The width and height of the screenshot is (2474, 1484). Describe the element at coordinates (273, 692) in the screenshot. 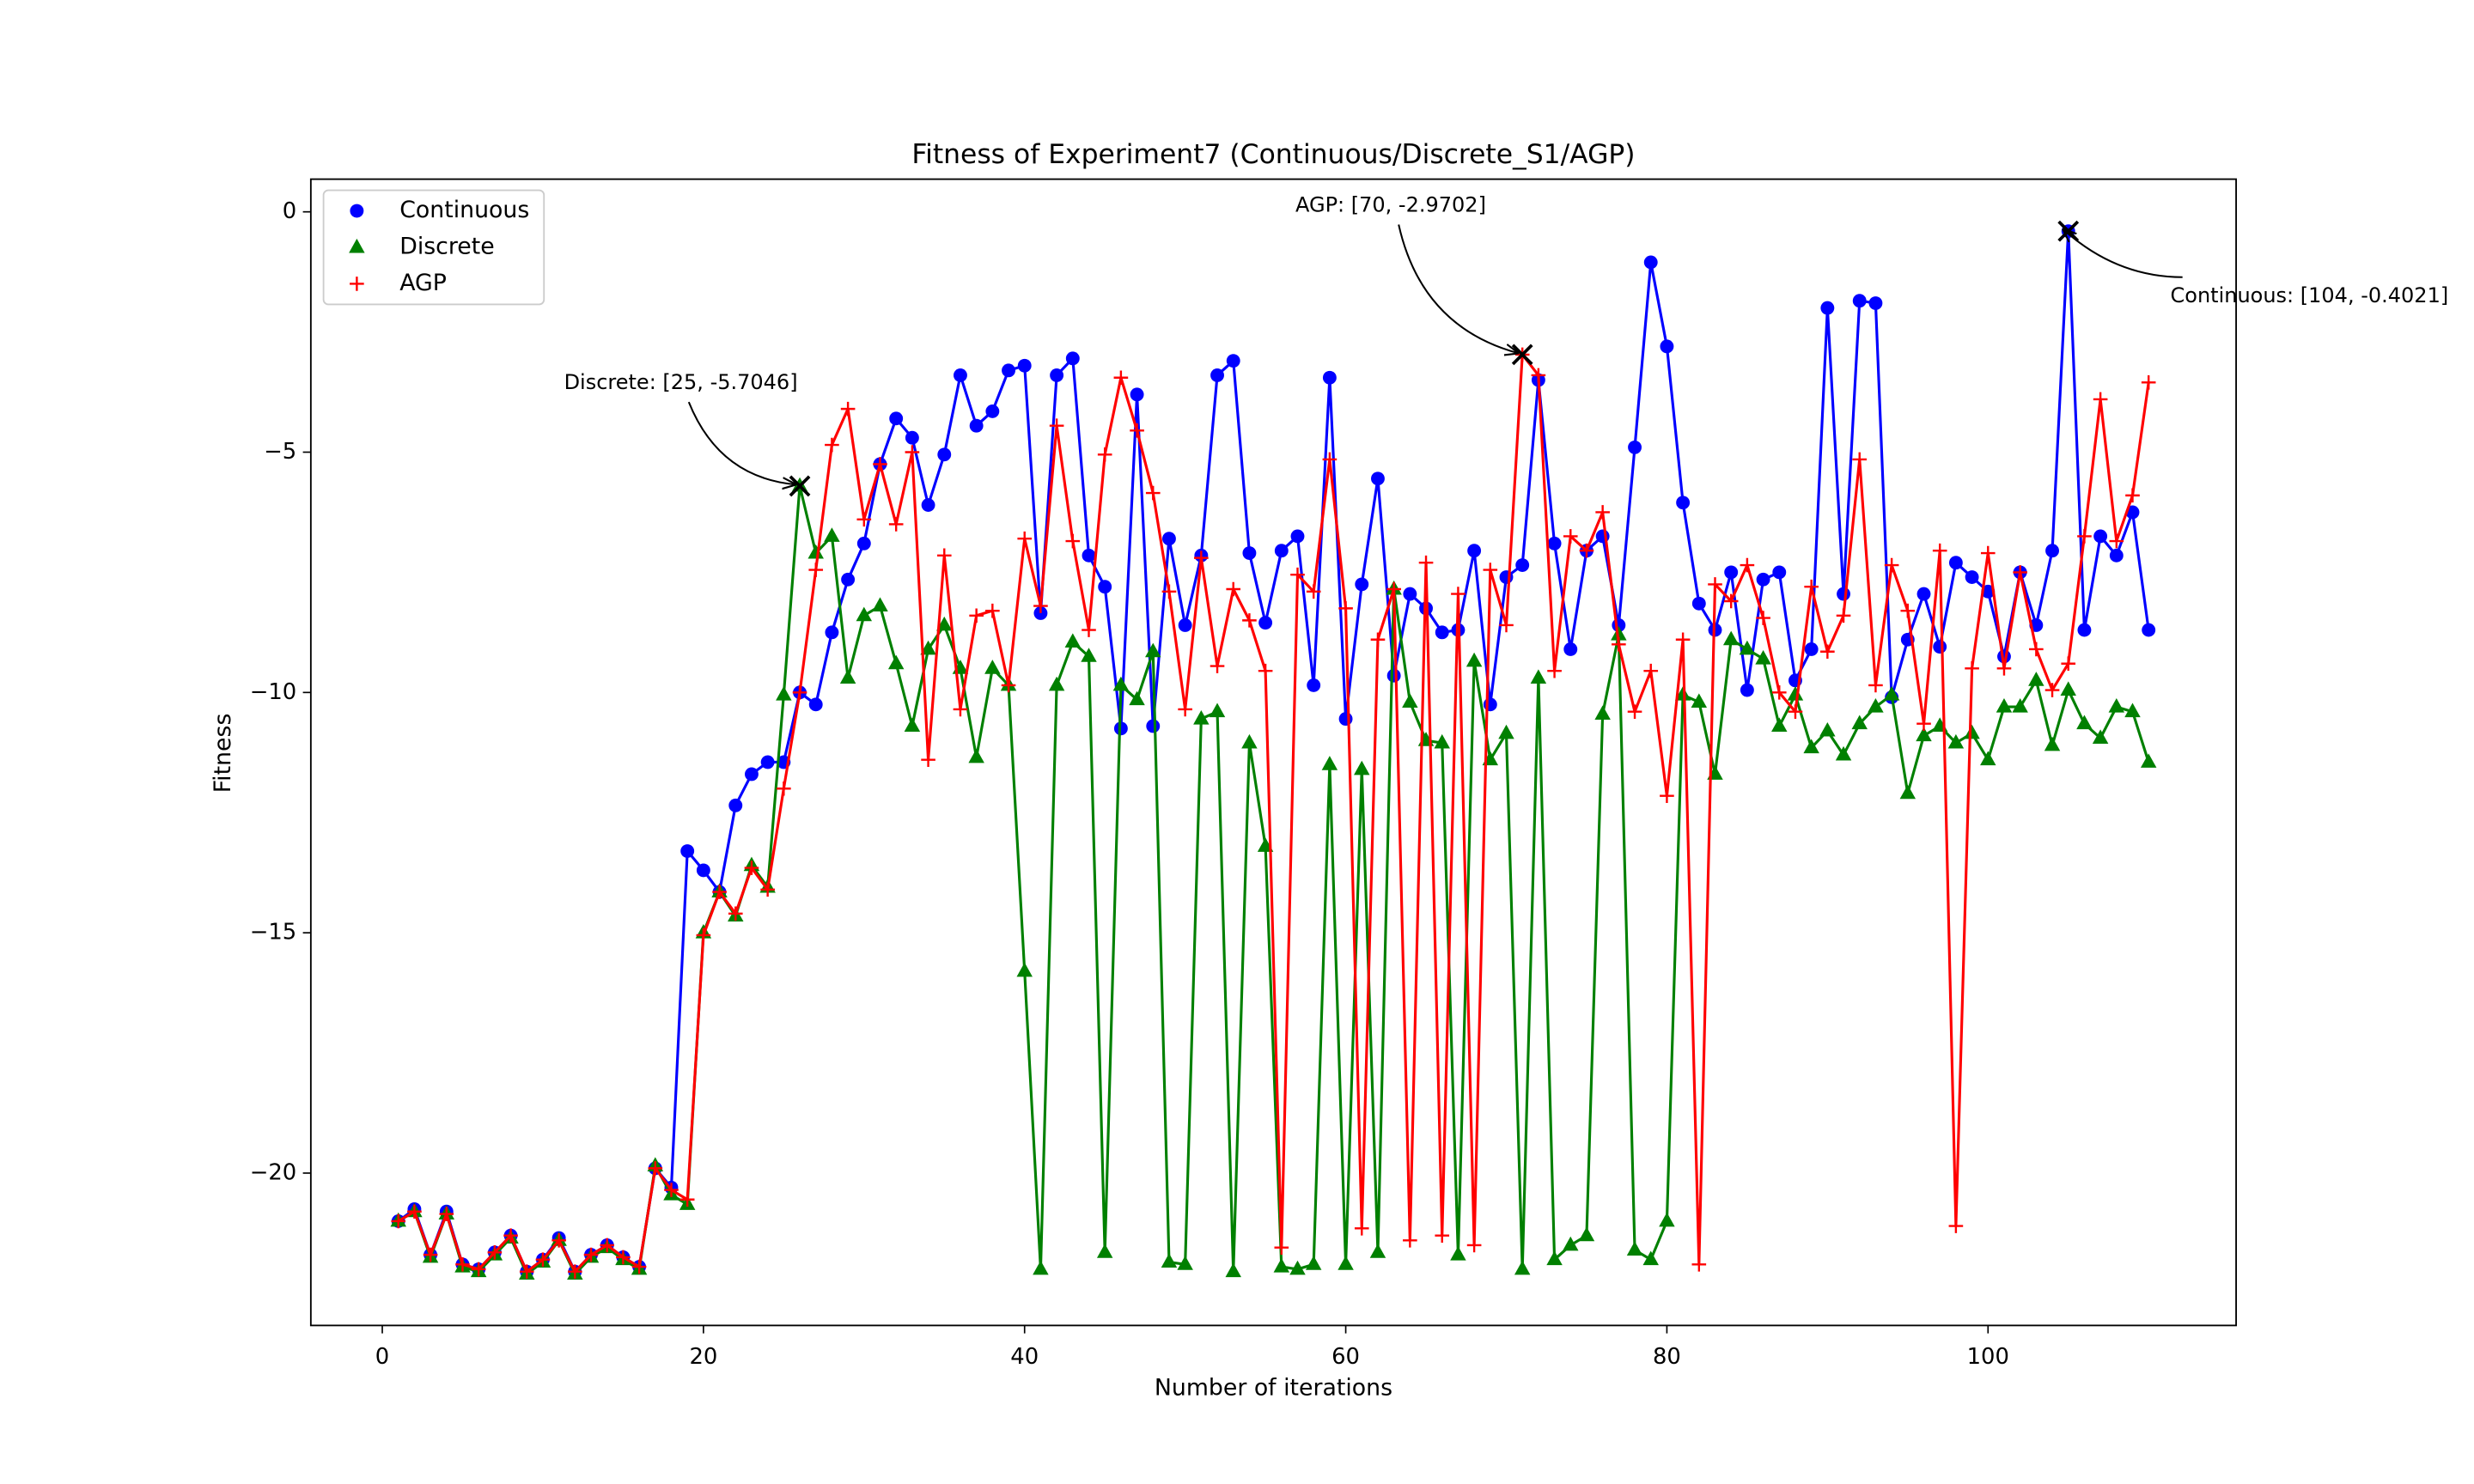

I see `y-tick-label: −10` at that location.